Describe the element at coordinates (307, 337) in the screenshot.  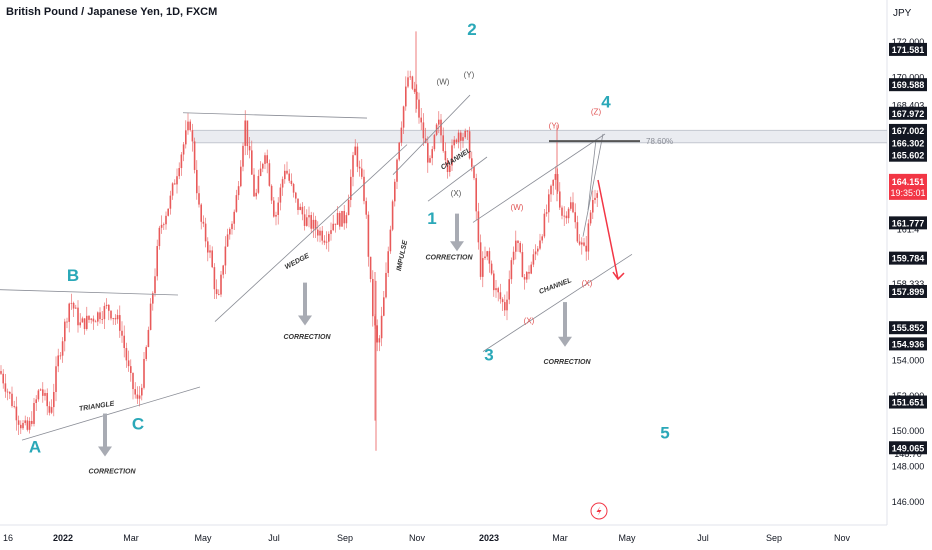
I see `pattern-annotation: CORRECTION` at that location.